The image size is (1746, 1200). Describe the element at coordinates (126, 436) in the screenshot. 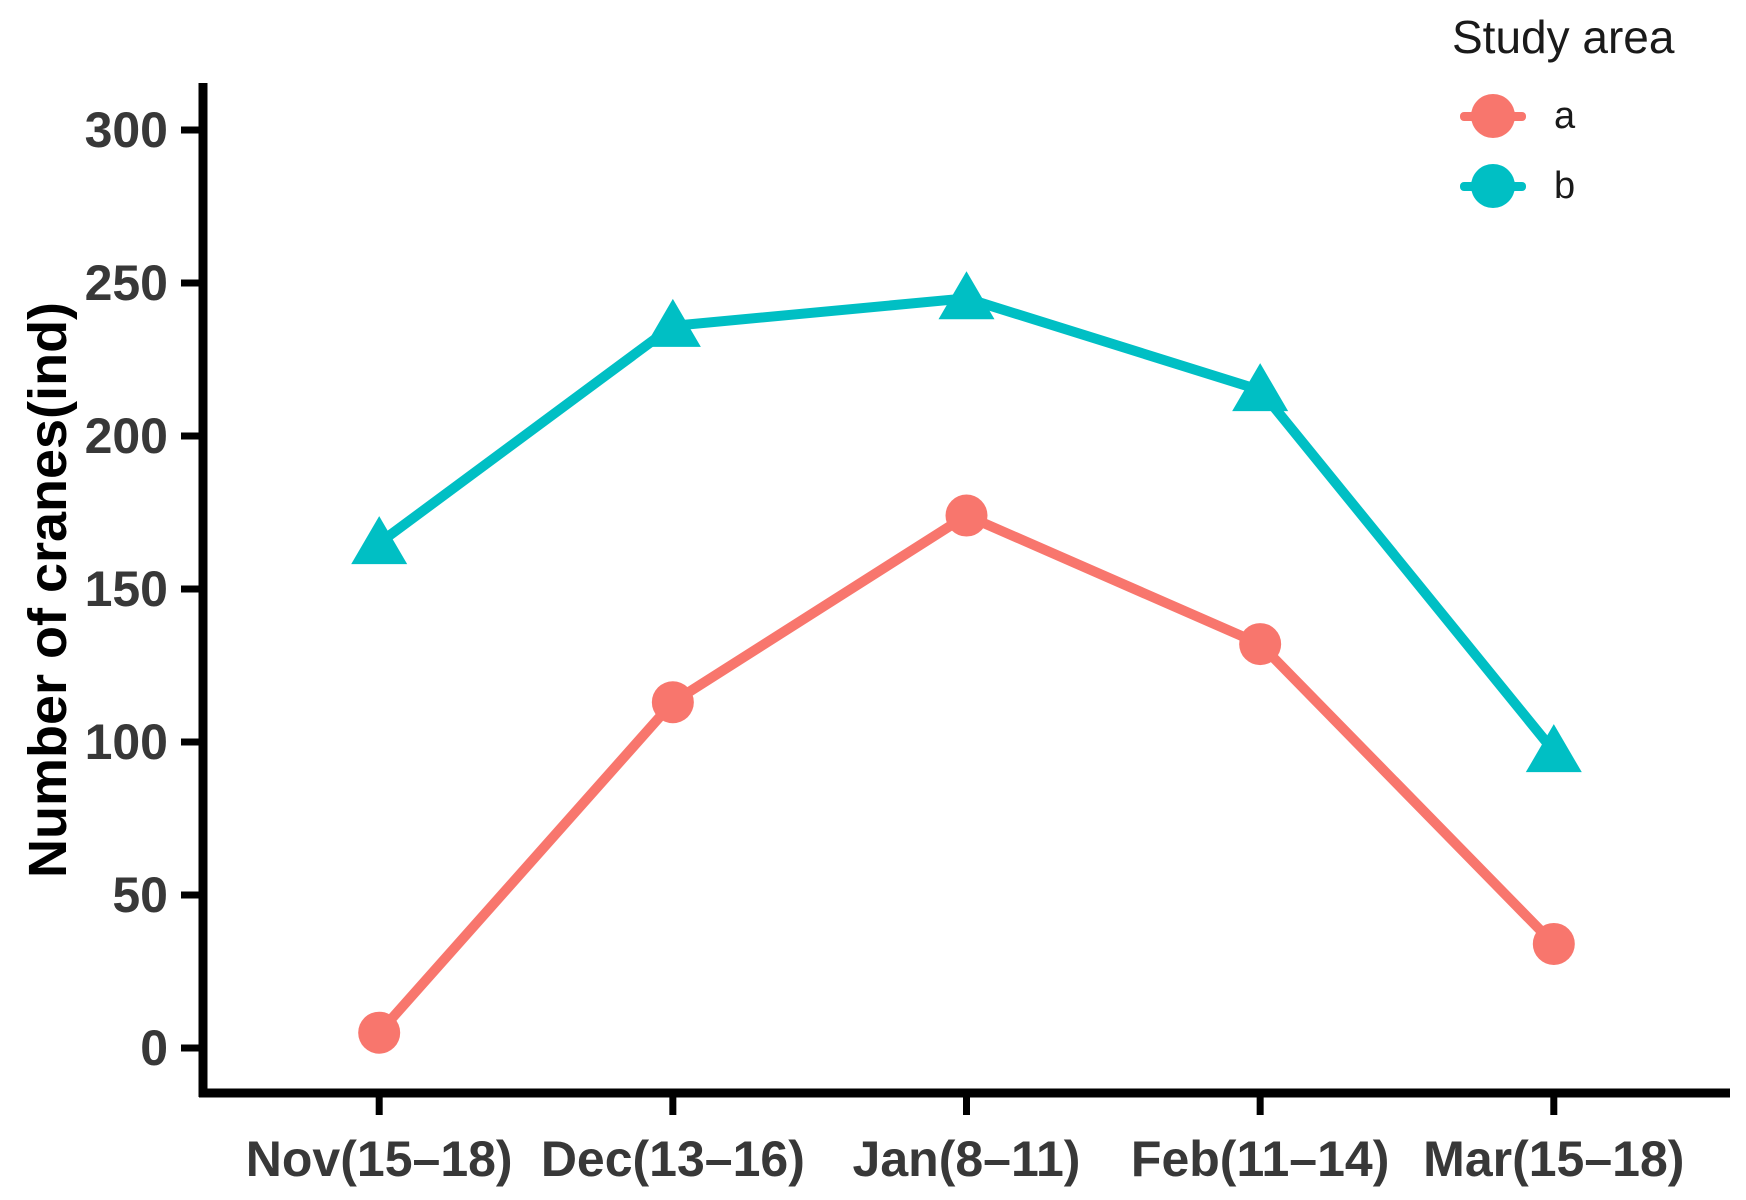

I see `y-tick-label: 200` at that location.